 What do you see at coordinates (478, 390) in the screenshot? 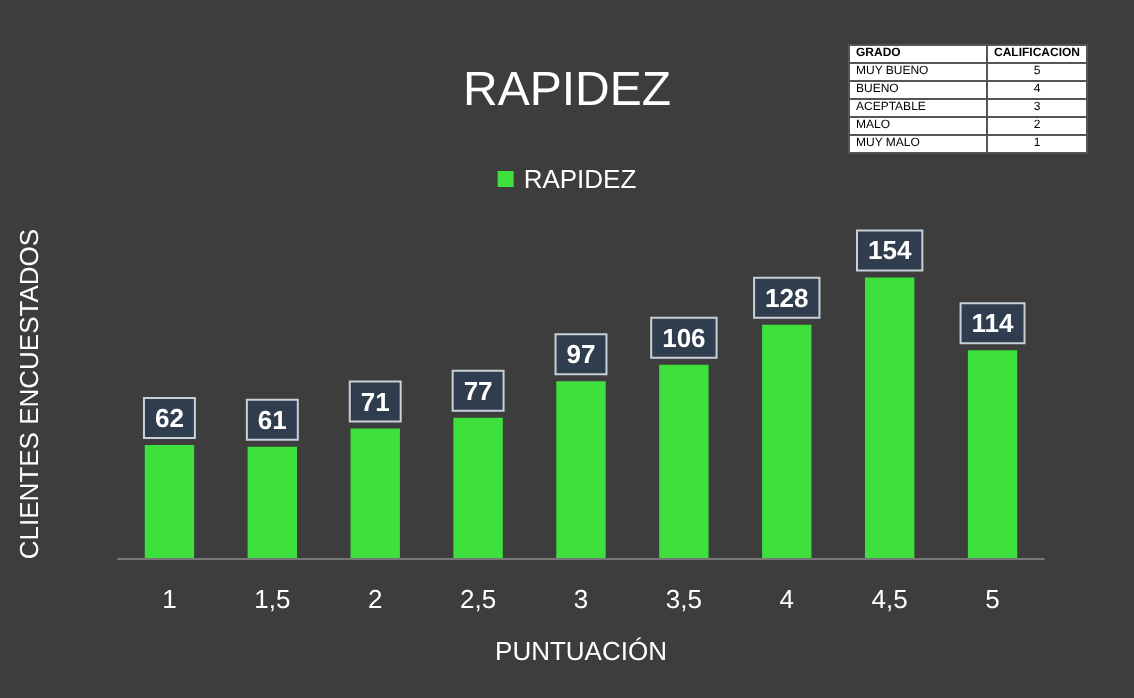
I see `data-label: 77` at bounding box center [478, 390].